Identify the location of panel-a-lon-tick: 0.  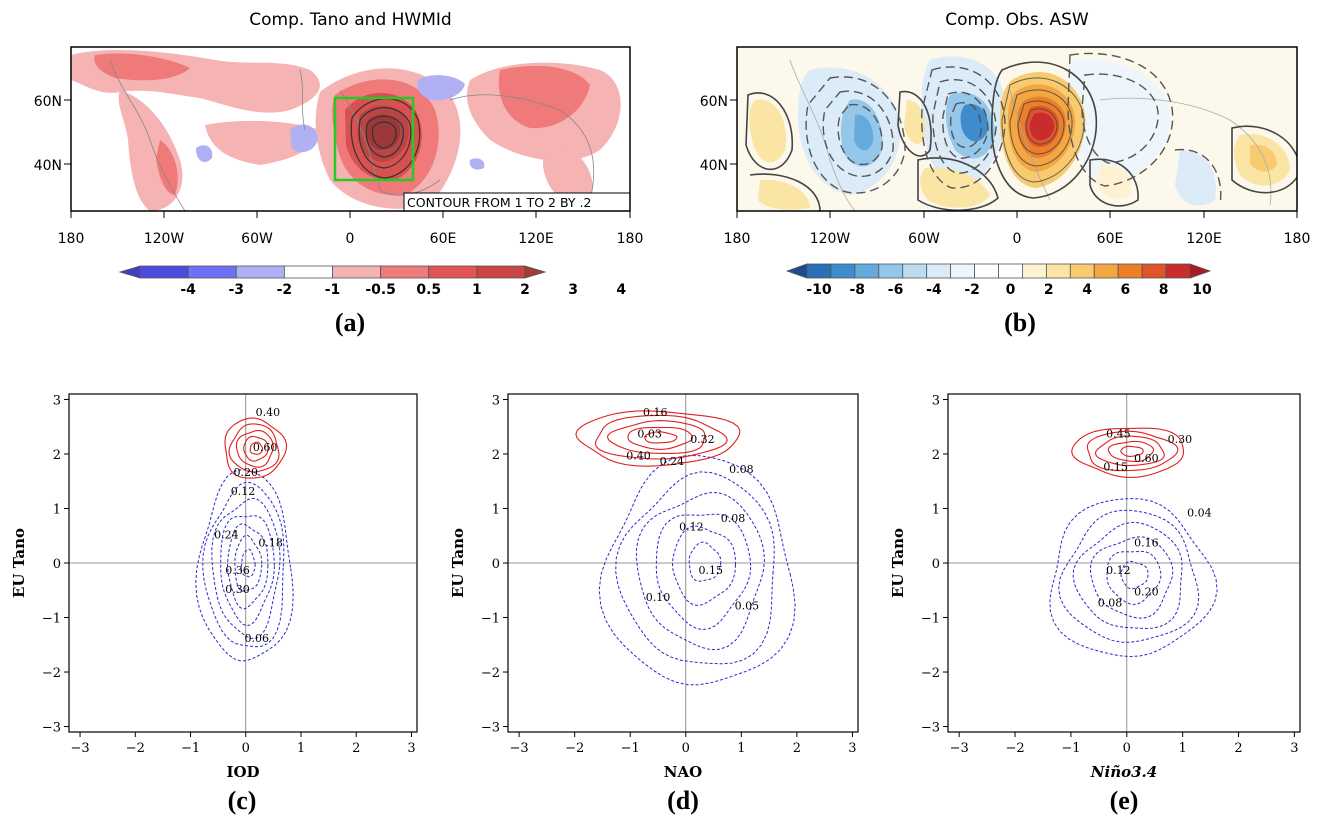
(350, 239).